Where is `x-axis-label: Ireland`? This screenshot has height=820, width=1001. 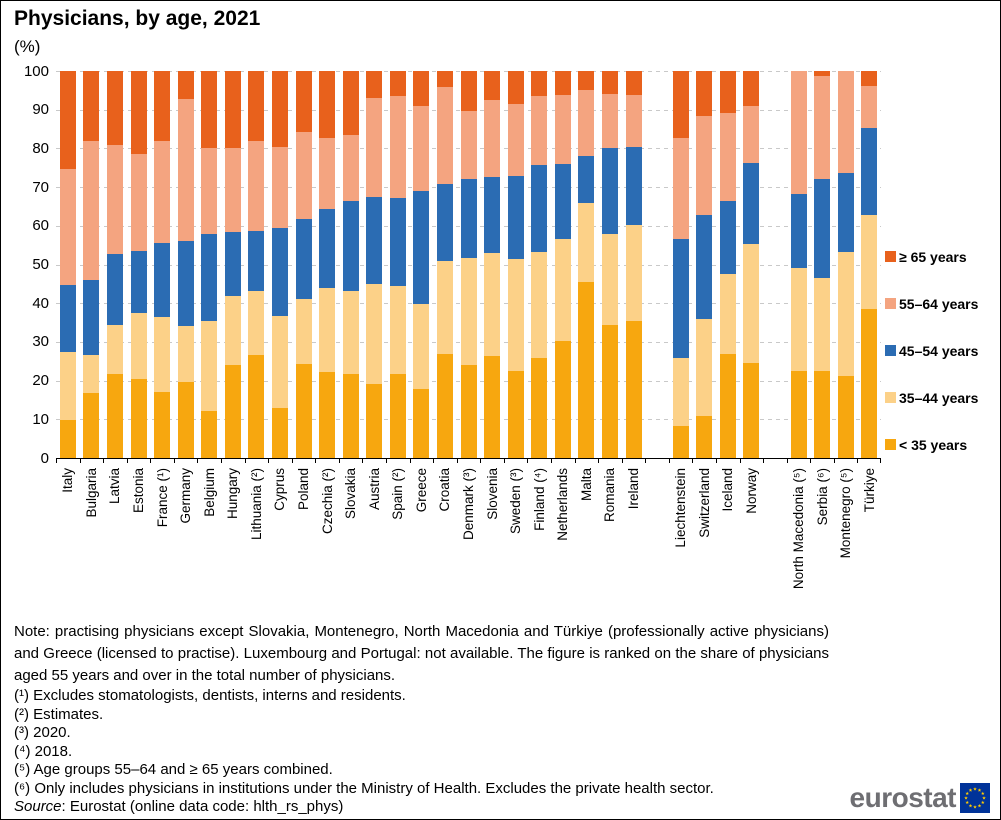
x-axis-label: Ireland is located at coordinates (633, 489).